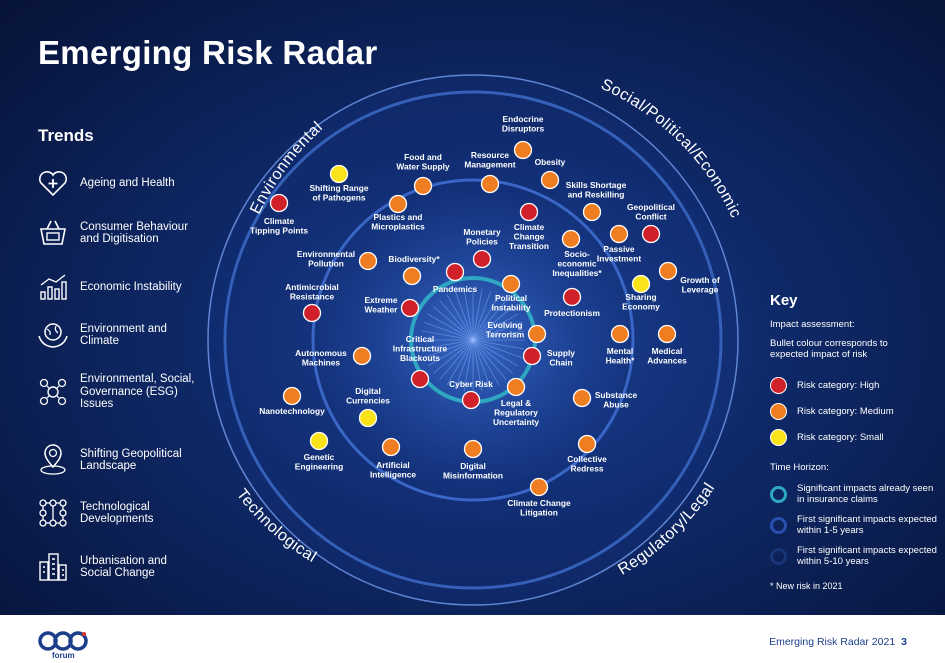  Describe the element at coordinates (326, 259) in the screenshot. I see `risk-label: Environmental Pollution` at that location.